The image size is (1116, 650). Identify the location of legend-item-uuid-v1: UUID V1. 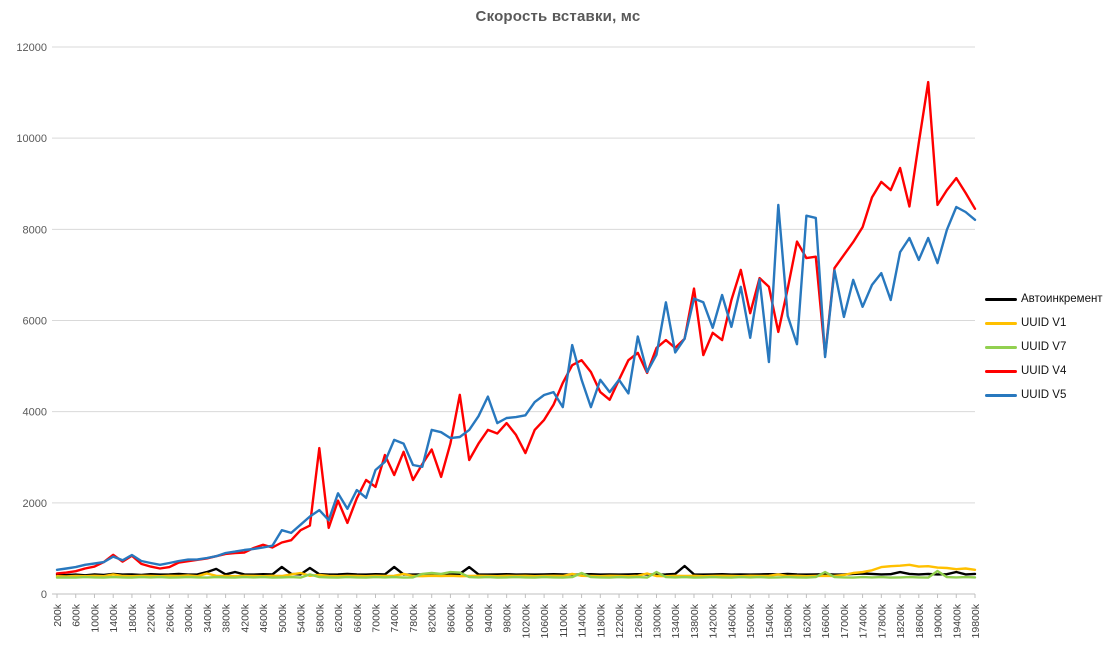
(1044, 323).